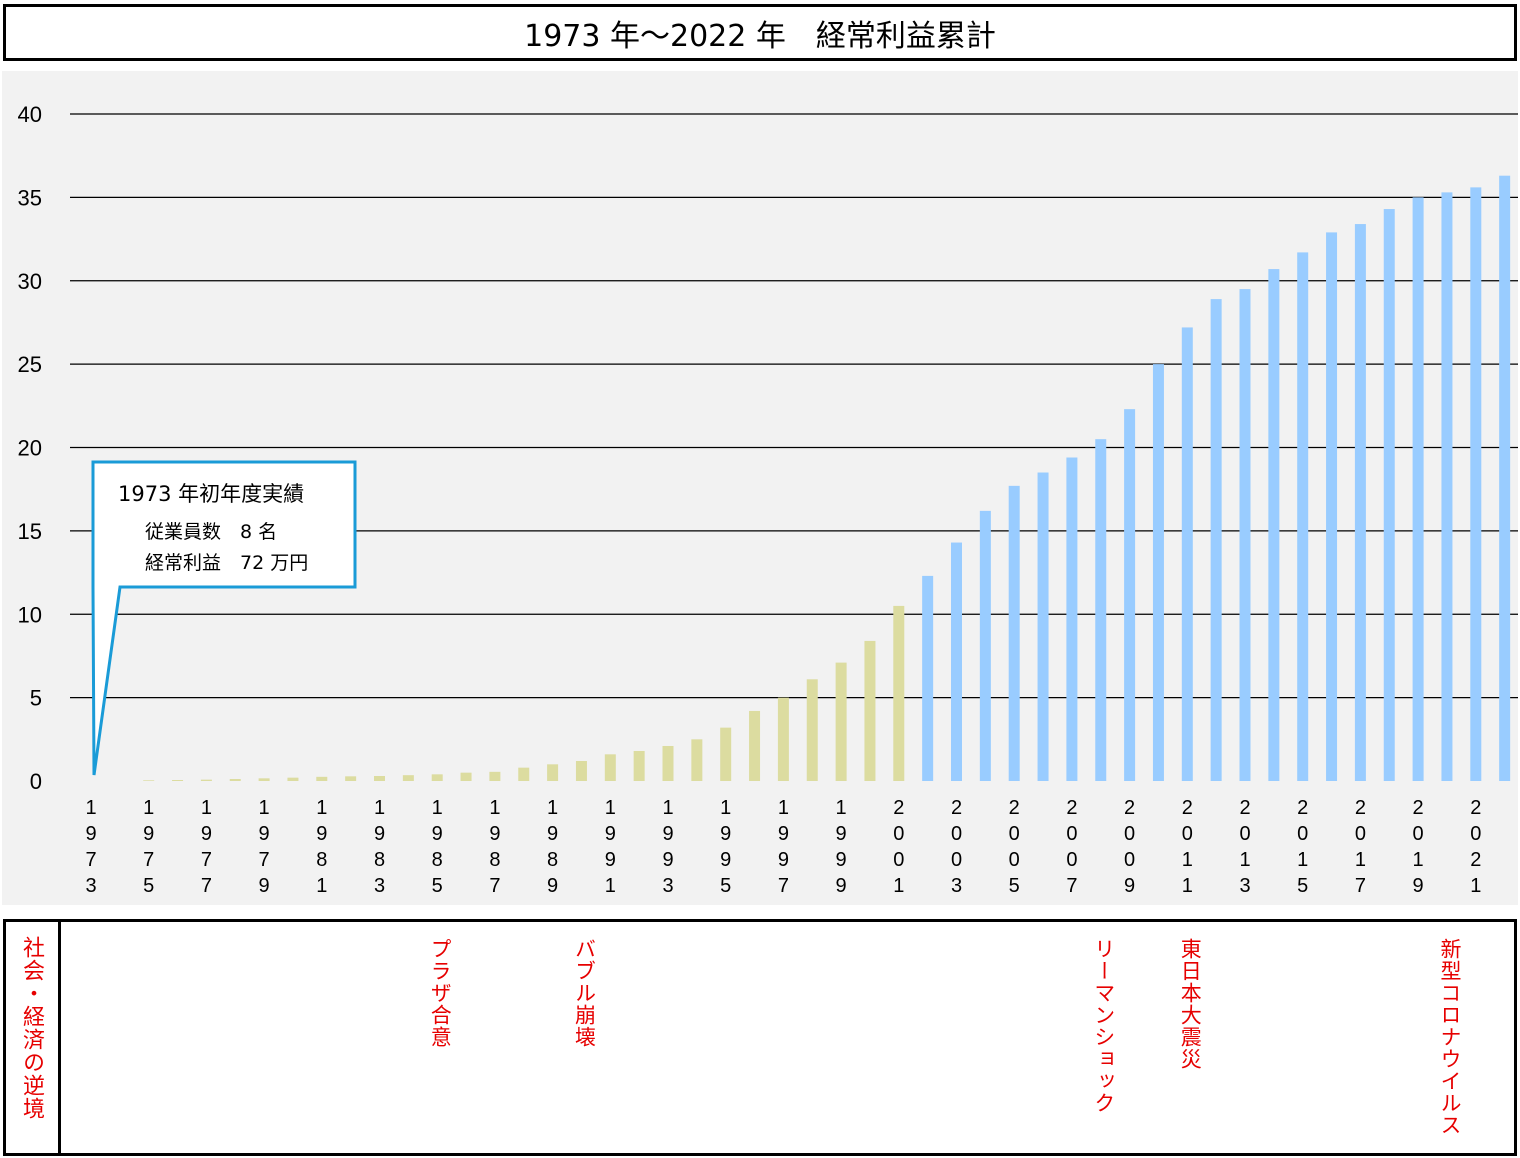  What do you see at coordinates (697, 760) in the screenshot?
I see `bar-1994` at bounding box center [697, 760].